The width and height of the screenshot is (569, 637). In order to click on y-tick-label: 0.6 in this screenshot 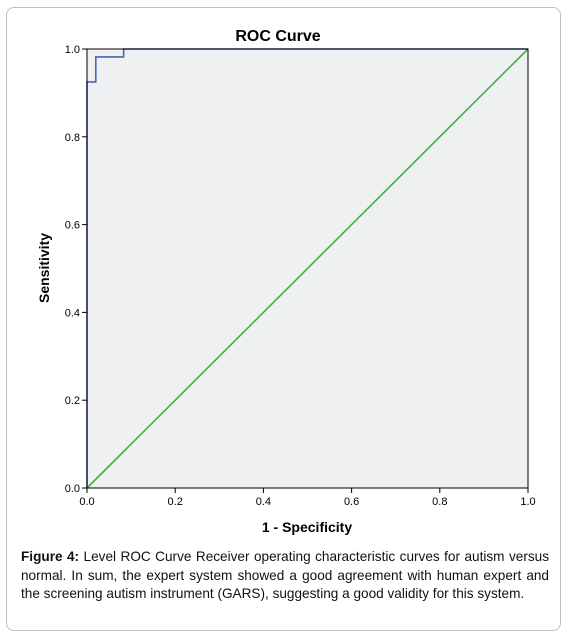, I will do `click(72, 226)`.